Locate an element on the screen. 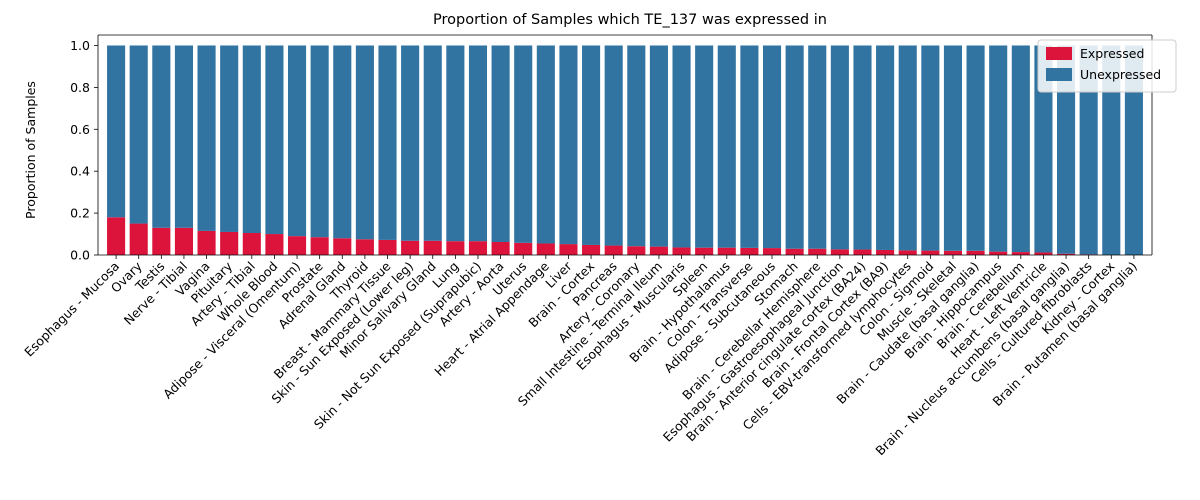 Image resolution: width=1200 pixels, height=500 pixels. y-tick-label: 0.0 is located at coordinates (80, 255).